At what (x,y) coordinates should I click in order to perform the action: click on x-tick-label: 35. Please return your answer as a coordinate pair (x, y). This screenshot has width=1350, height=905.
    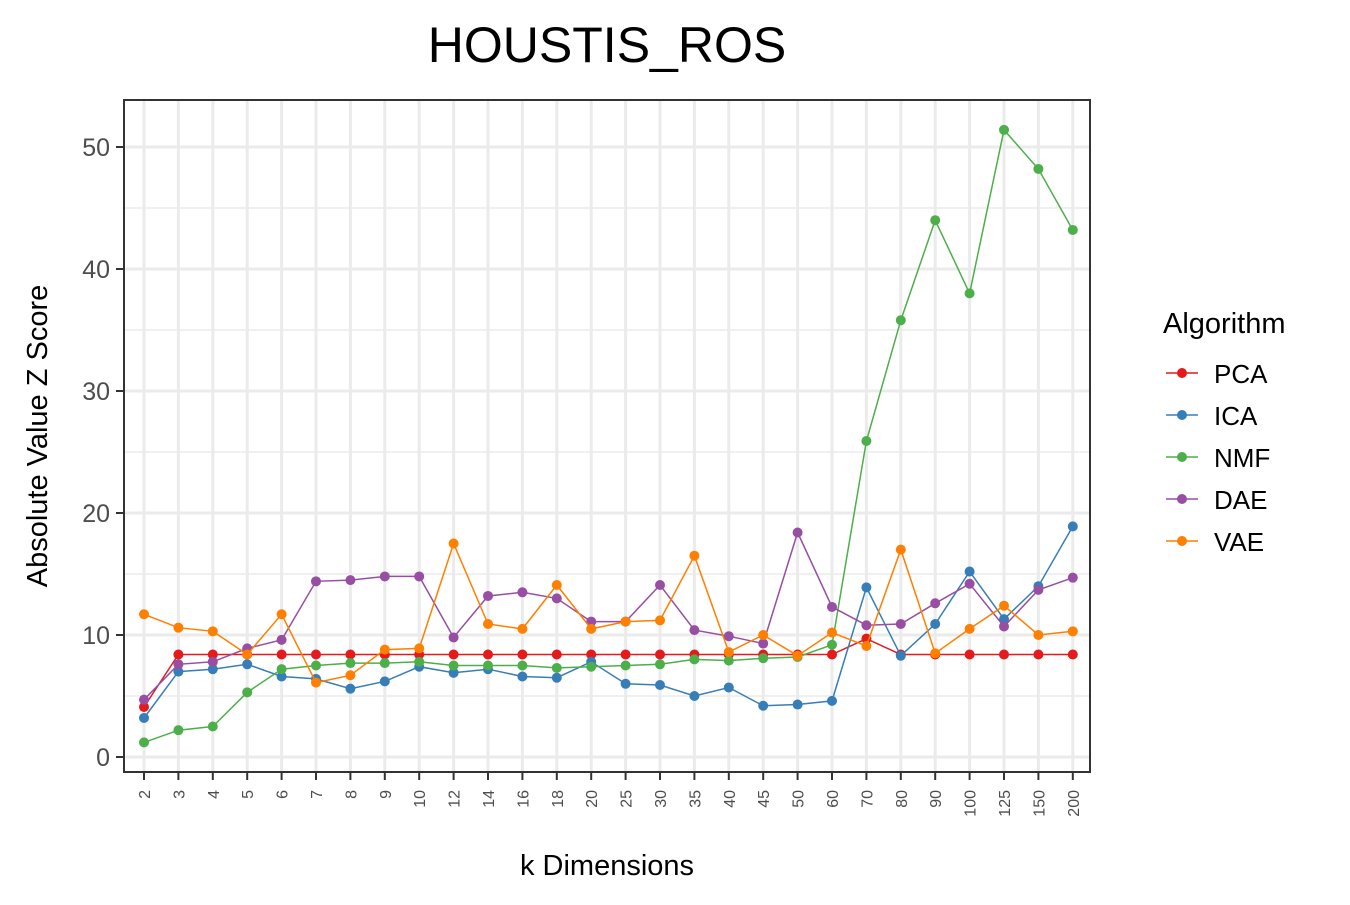
    Looking at the image, I should click on (695, 799).